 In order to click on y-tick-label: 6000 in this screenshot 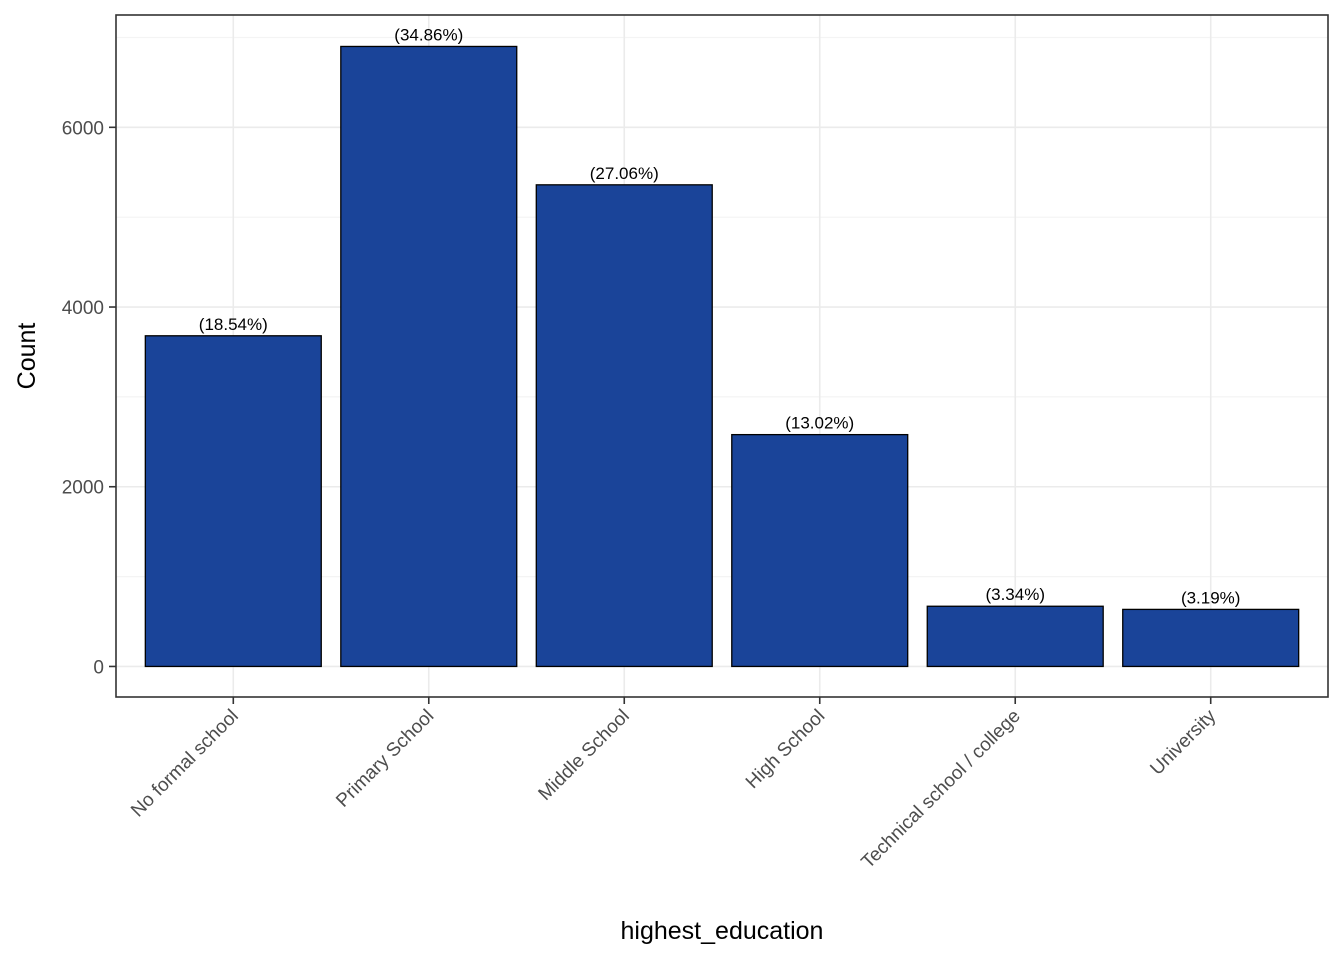, I will do `click(83, 128)`.